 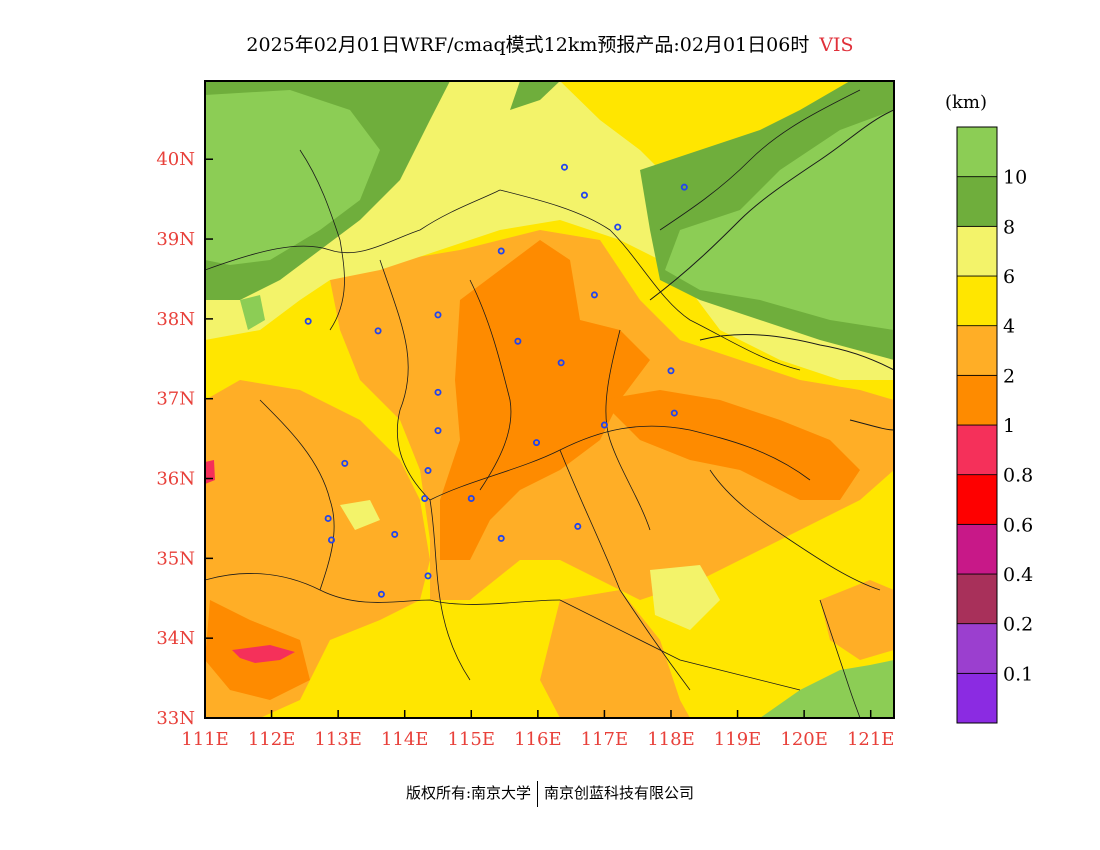 What do you see at coordinates (1009, 327) in the screenshot?
I see `colorbar-label: 4` at bounding box center [1009, 327].